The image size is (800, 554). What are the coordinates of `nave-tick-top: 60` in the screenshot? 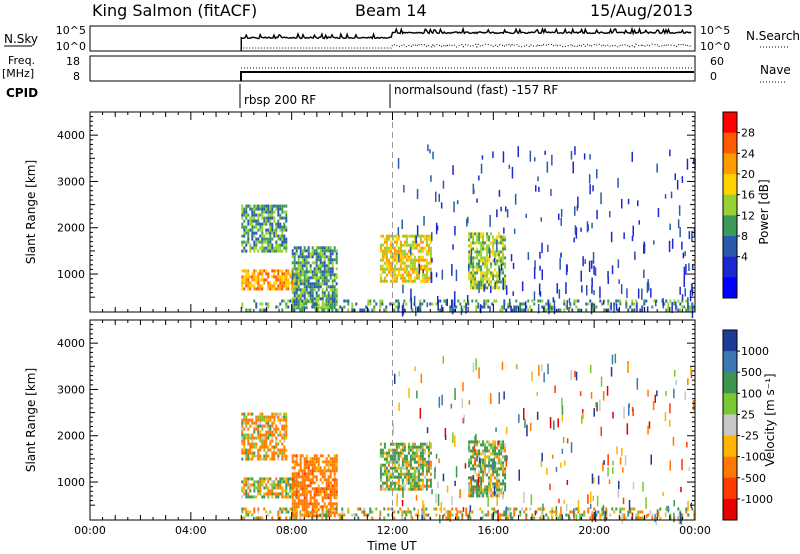 It's located at (717, 61).